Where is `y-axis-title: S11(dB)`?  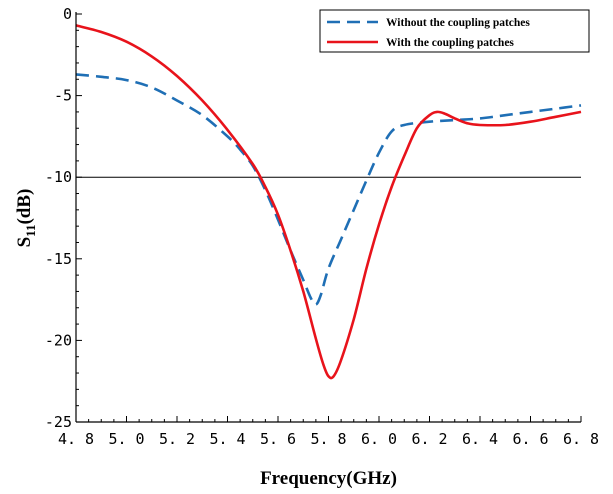
y-axis-title: S11(dB) is located at coordinates (26, 218).